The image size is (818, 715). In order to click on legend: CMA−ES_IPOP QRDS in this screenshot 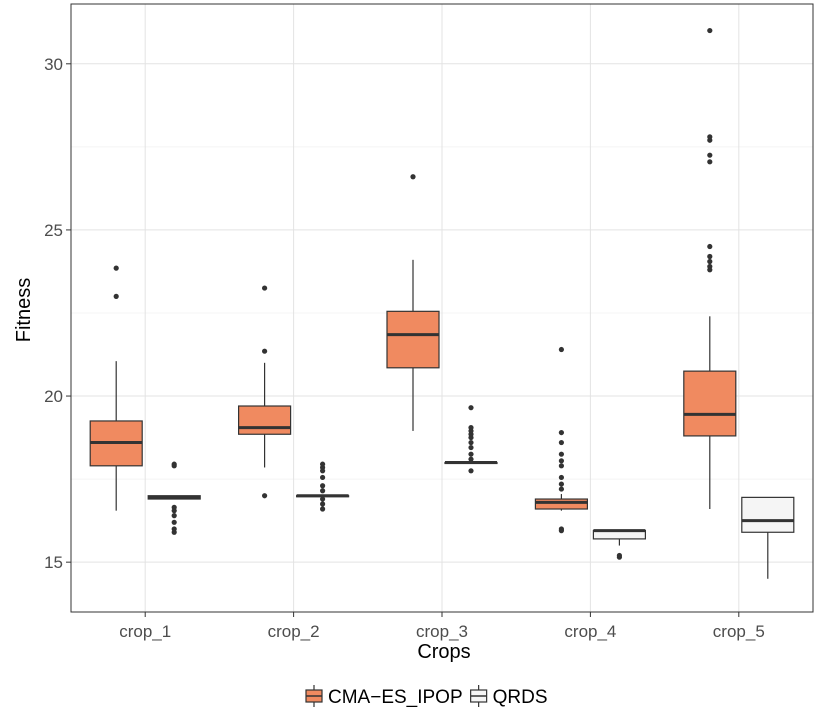, I will do `click(426, 696)`.